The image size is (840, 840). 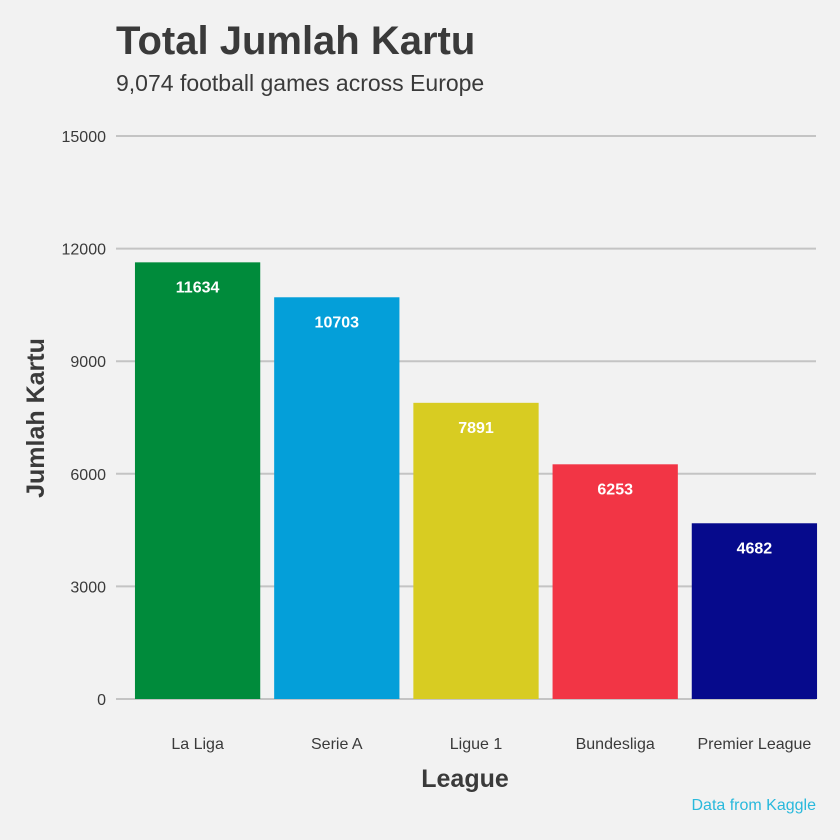 What do you see at coordinates (337, 744) in the screenshot?
I see `x-tick-label: Serie A` at bounding box center [337, 744].